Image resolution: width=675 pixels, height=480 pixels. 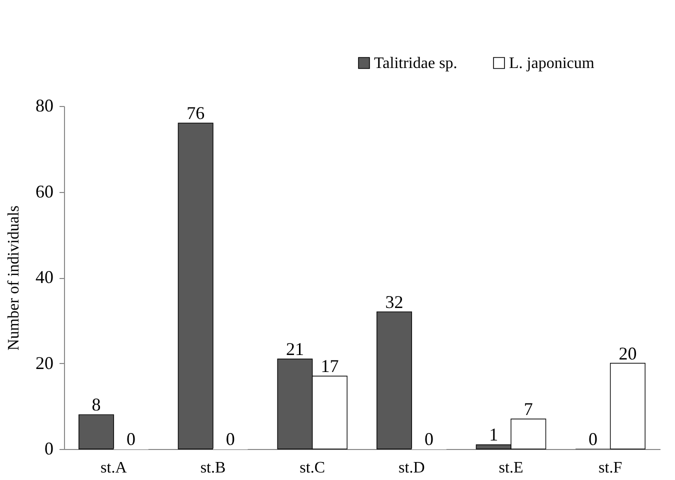 What do you see at coordinates (45, 191) in the screenshot?
I see `y-tick-label: 60` at bounding box center [45, 191].